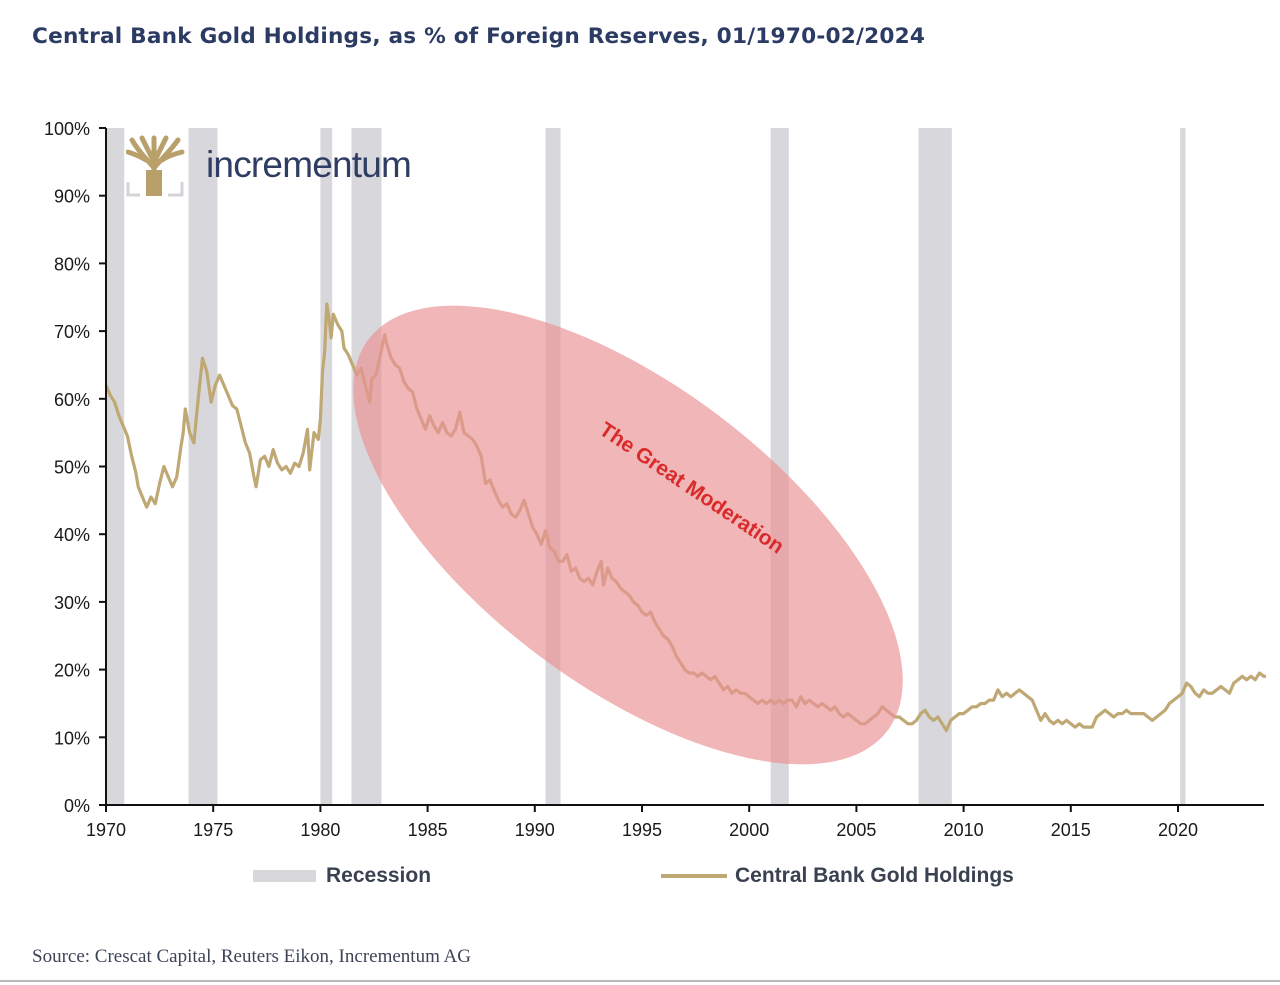  I want to click on x-tick-label-2000: 2000, so click(749, 830).